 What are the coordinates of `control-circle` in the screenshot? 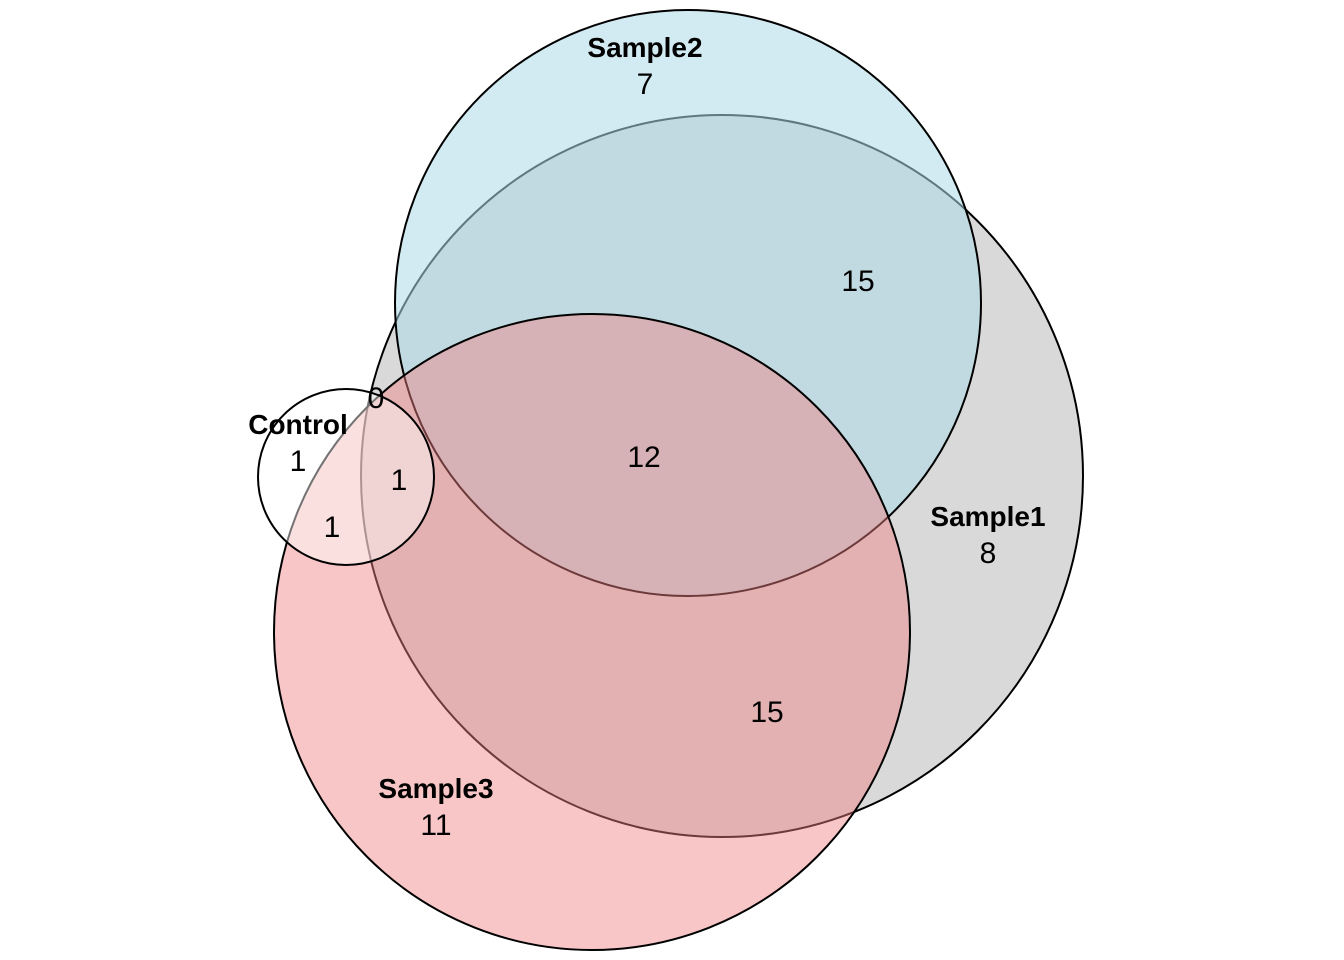 It's located at (346, 477).